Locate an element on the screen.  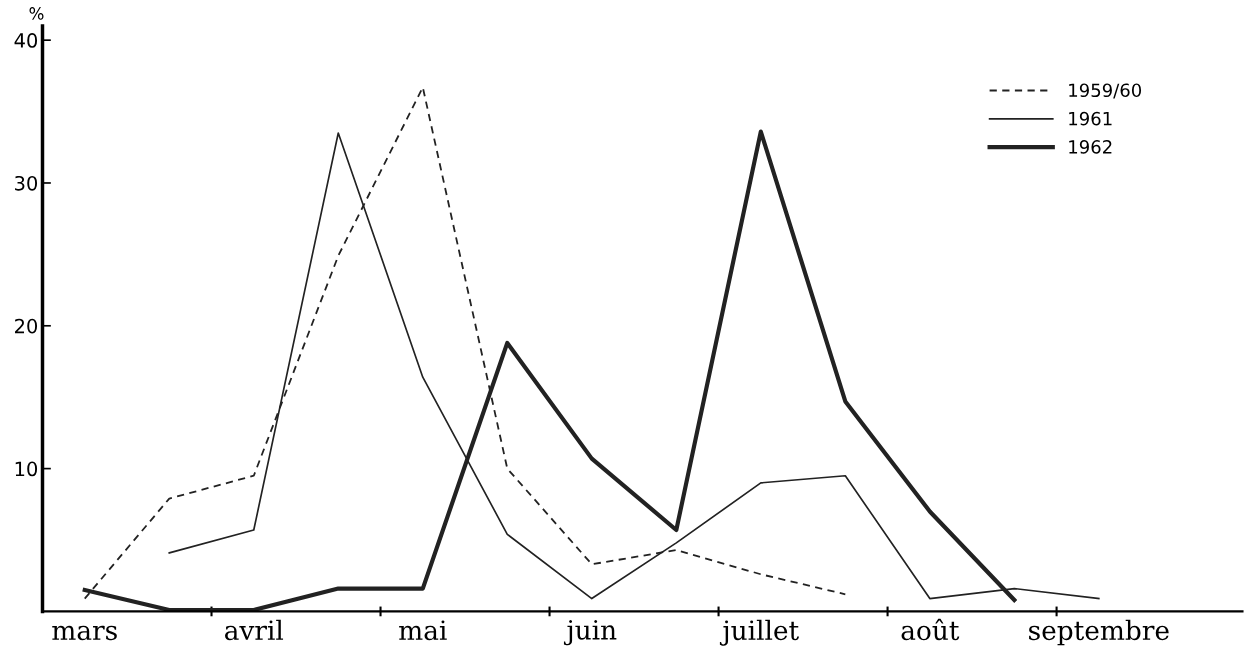
y-tick-label: 30 is located at coordinates (26, 183).